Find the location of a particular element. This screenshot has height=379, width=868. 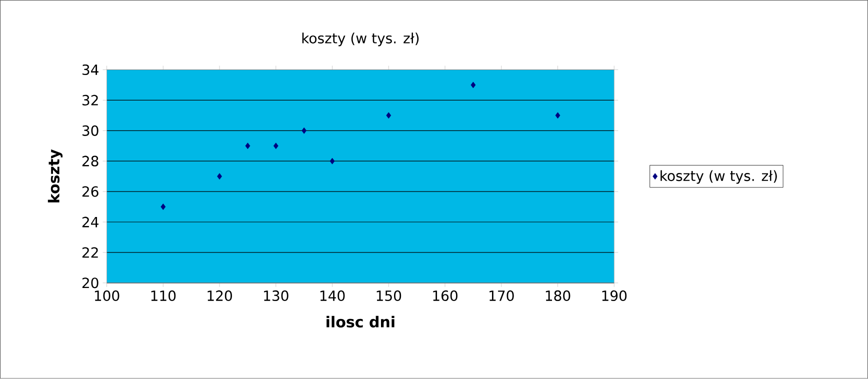

x-tick-label: 160 is located at coordinates (445, 296).